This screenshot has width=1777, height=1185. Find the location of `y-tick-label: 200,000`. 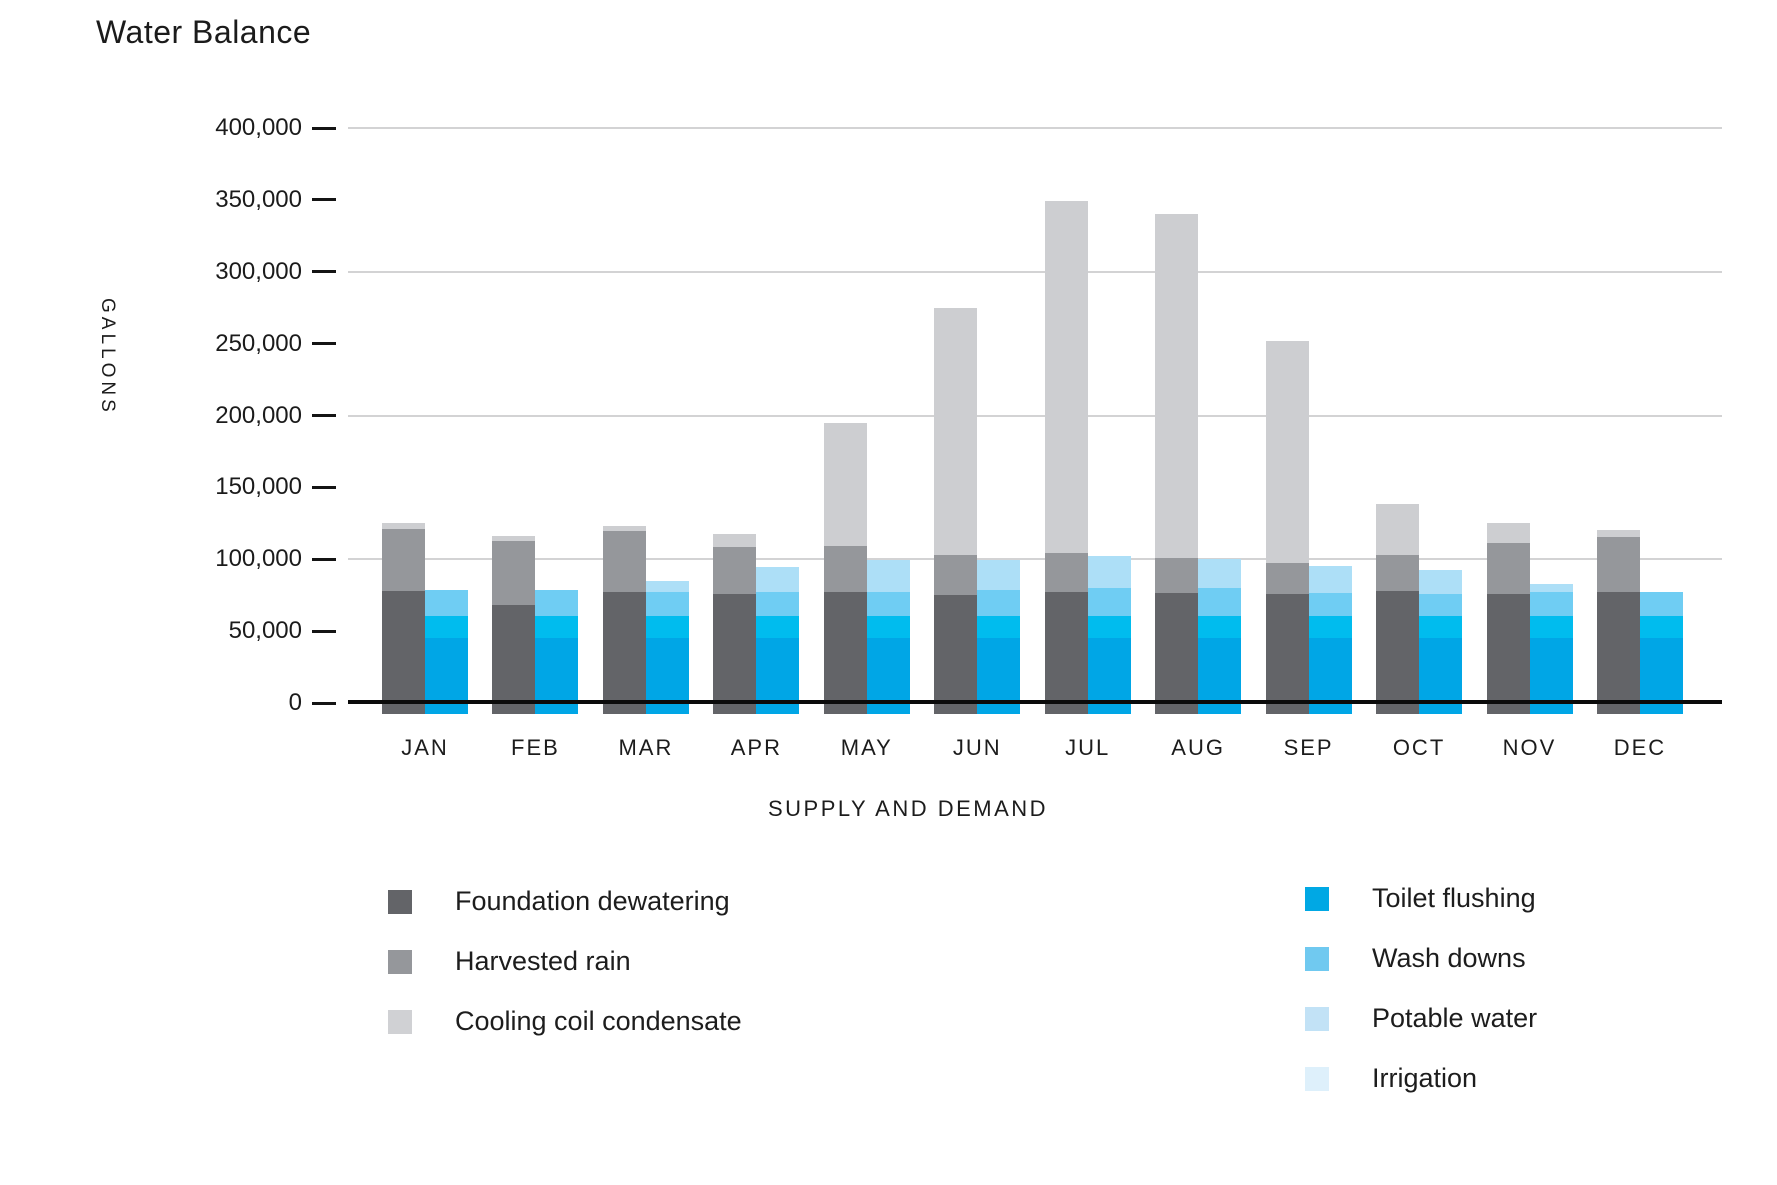

y-tick-label: 200,000 is located at coordinates (258, 415).